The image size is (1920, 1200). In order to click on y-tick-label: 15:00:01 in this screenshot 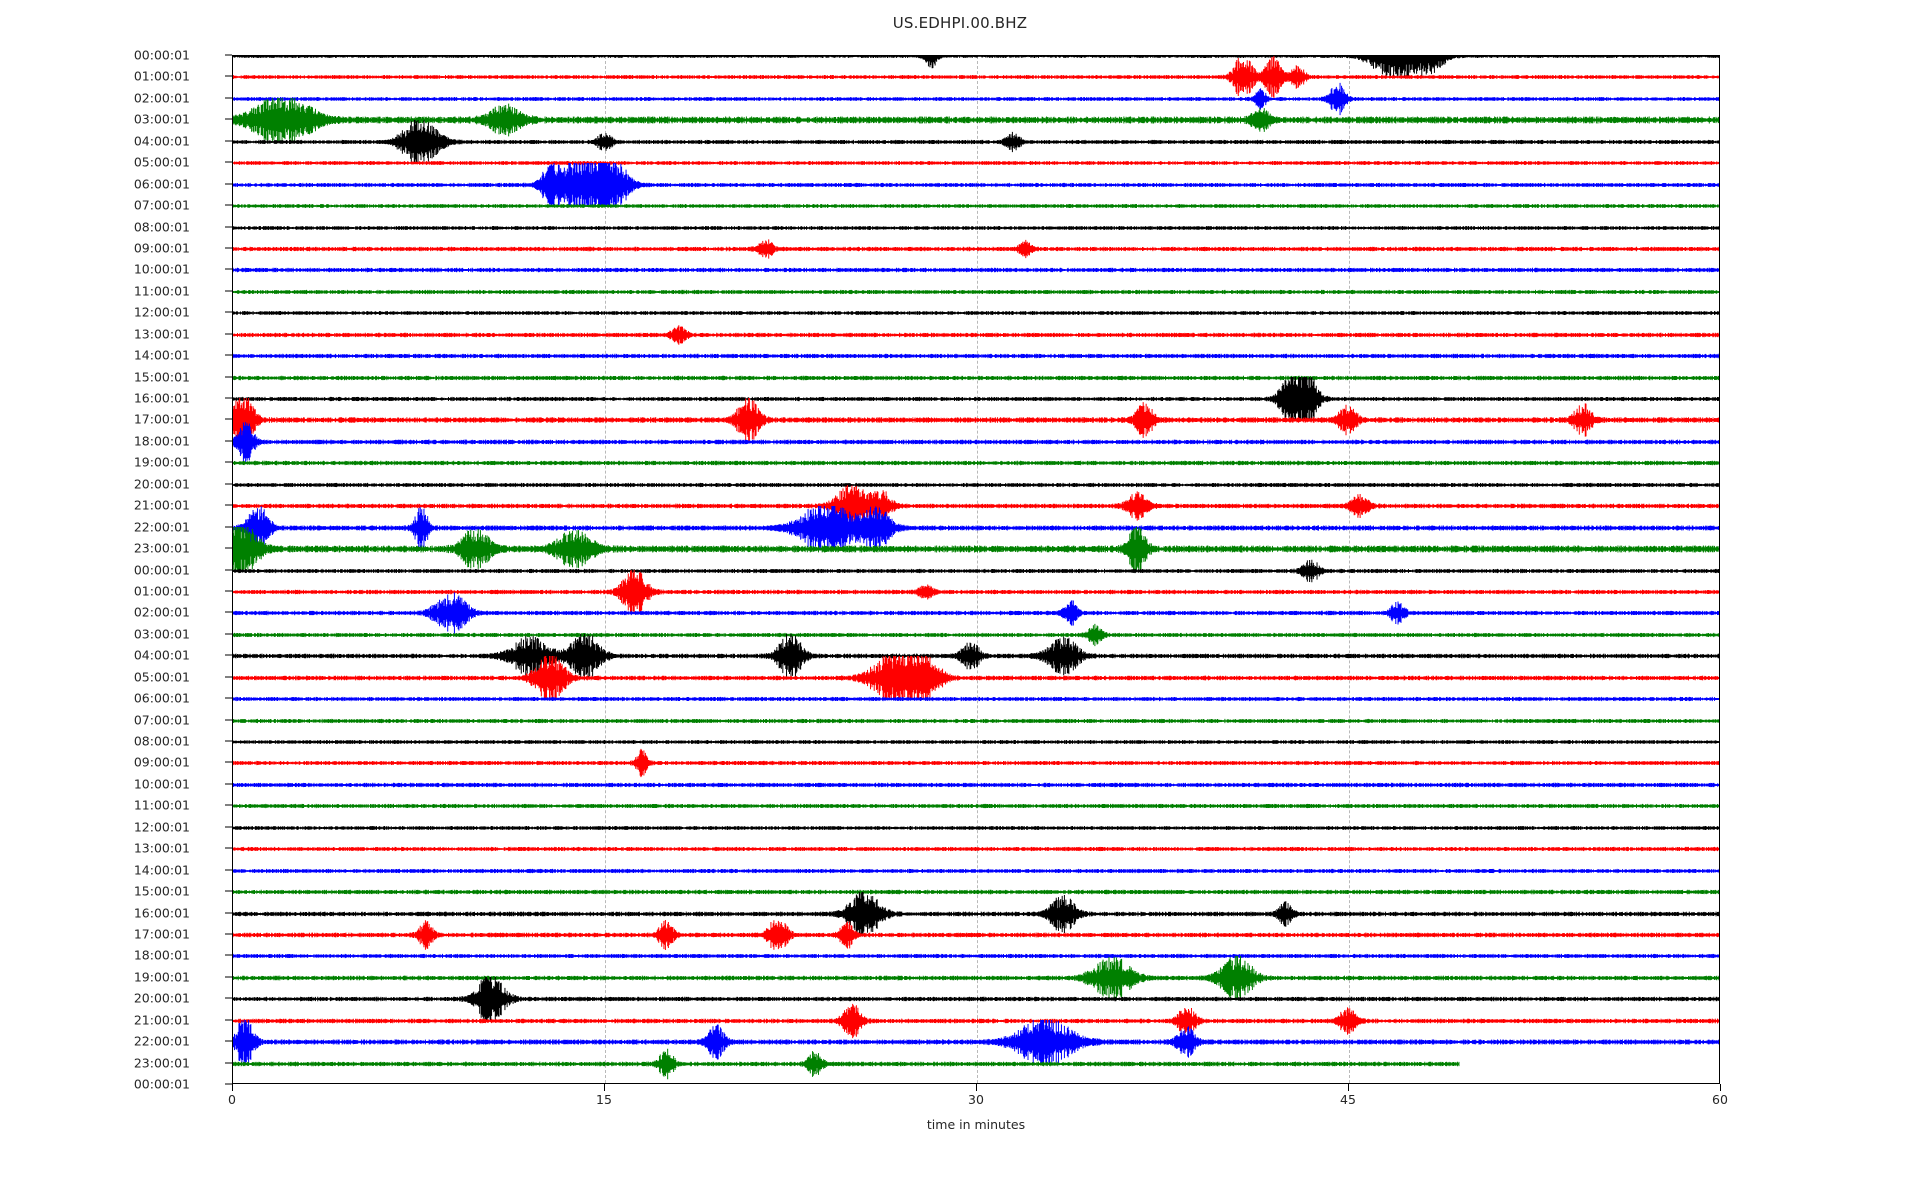, I will do `click(161, 891)`.